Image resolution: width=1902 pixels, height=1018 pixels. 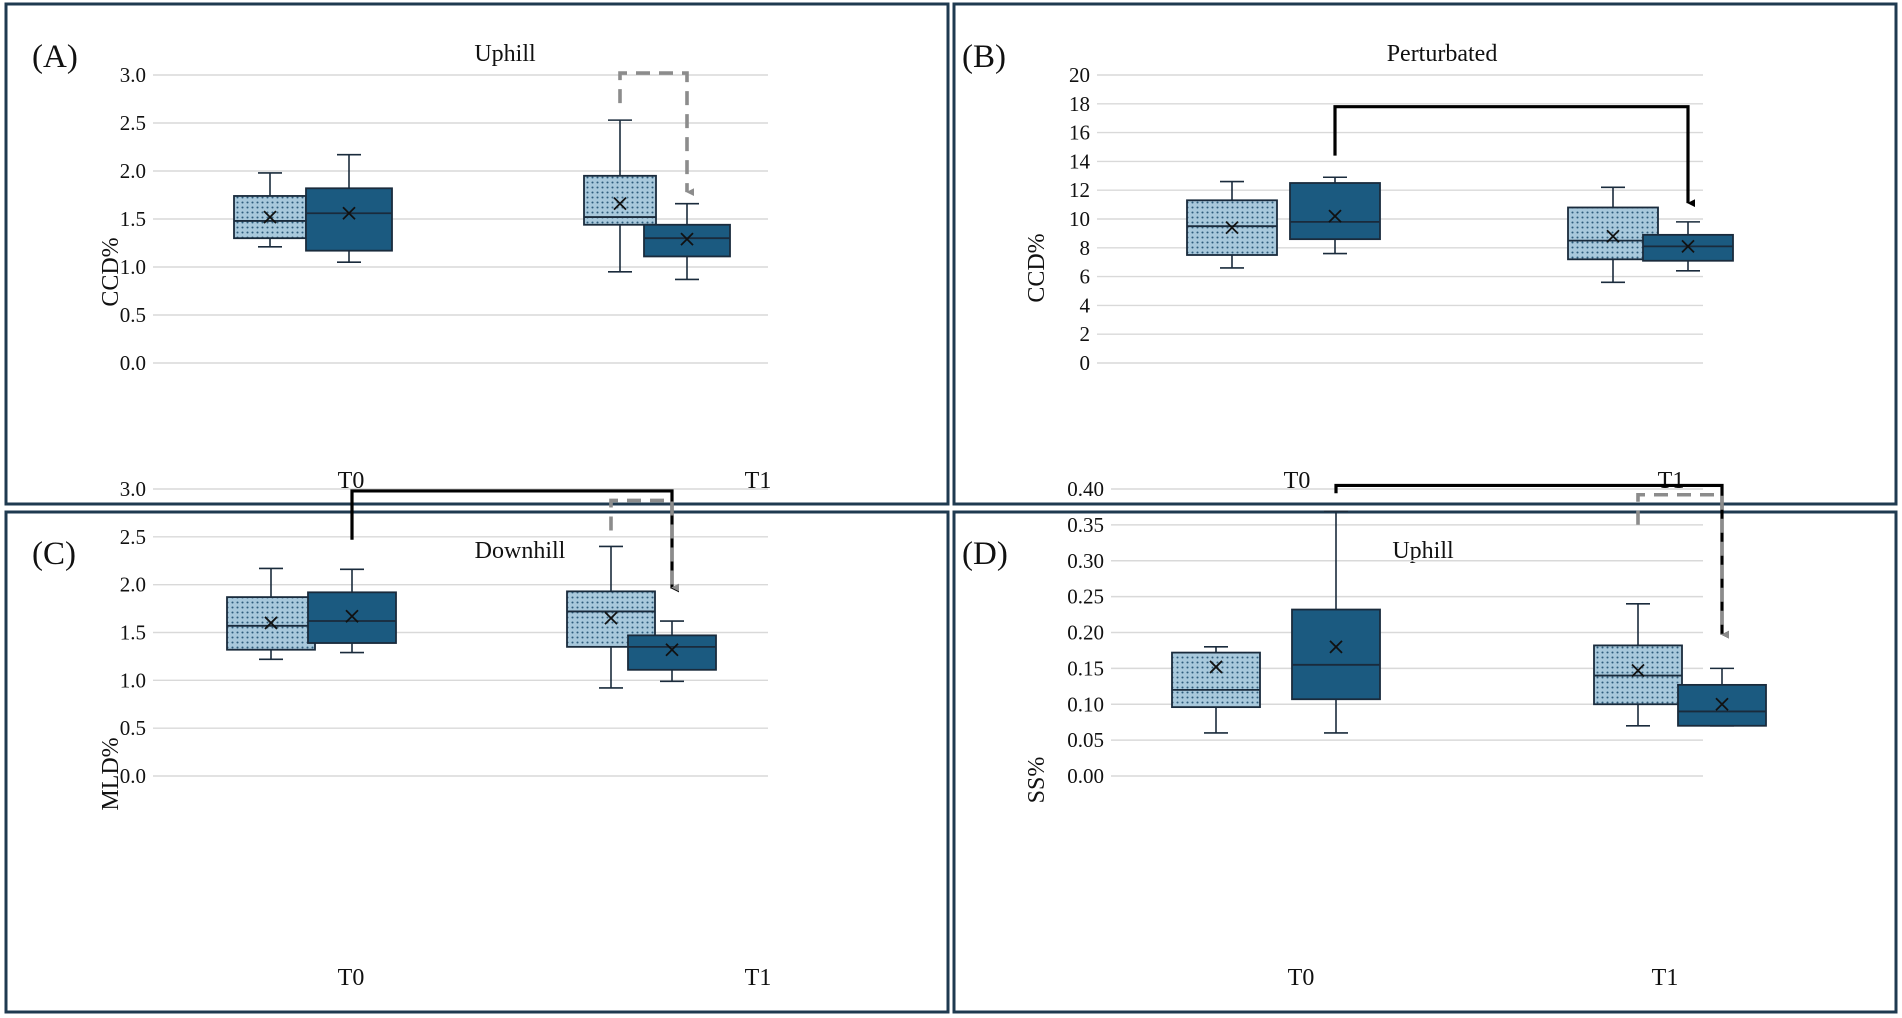 I want to click on panel-a-boxes, so click(x=482, y=200).